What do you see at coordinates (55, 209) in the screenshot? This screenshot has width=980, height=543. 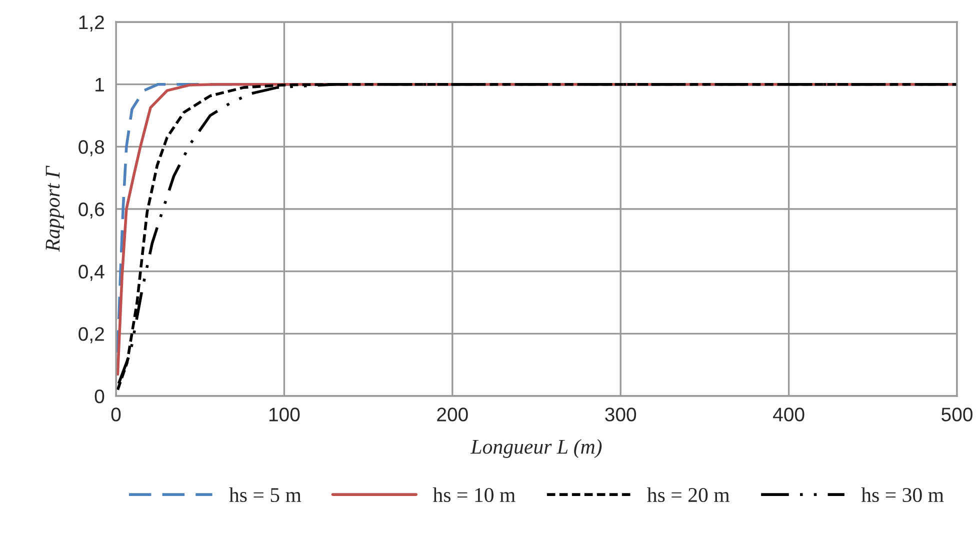 I see `y-axis-title: Rapport Γ` at bounding box center [55, 209].